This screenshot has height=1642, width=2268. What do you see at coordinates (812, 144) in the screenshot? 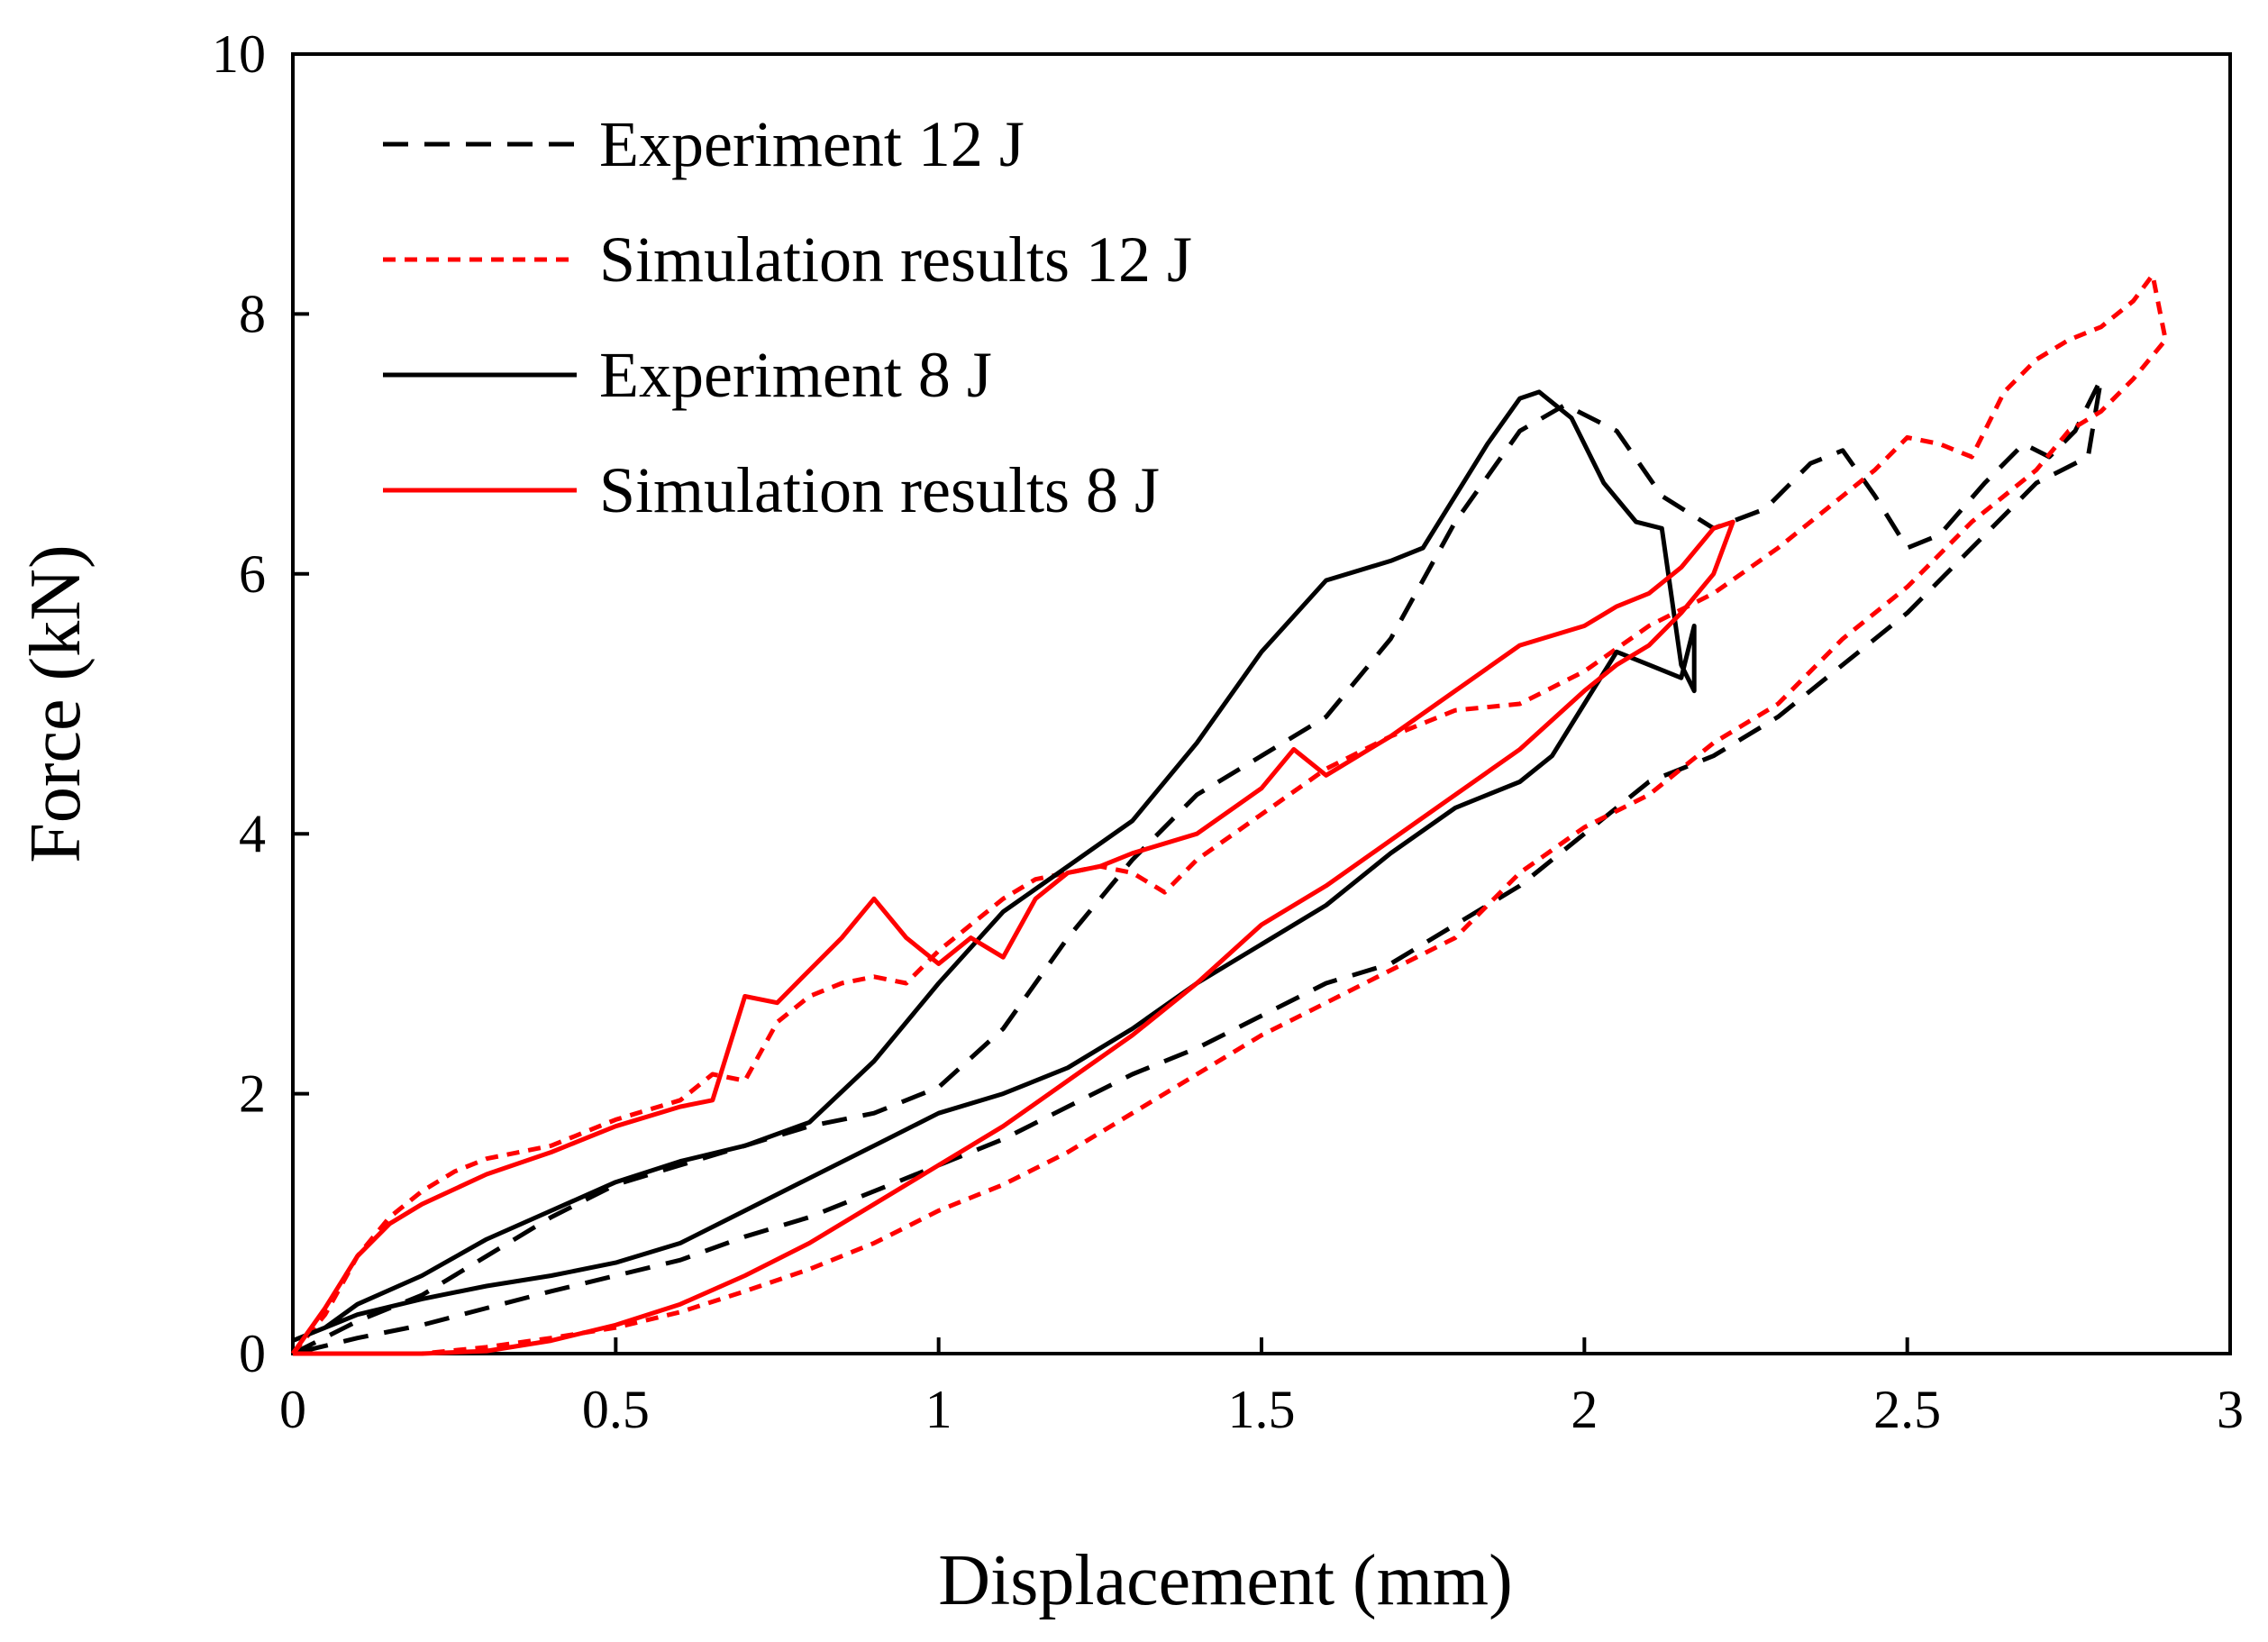
I see `legend-label-1: Experiment 12 J` at bounding box center [812, 144].